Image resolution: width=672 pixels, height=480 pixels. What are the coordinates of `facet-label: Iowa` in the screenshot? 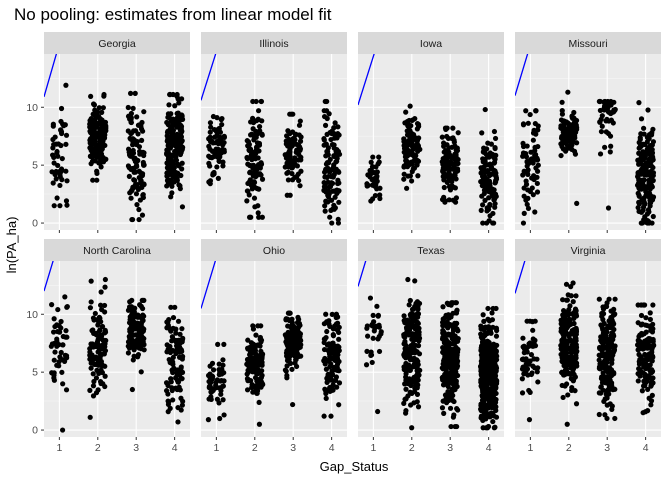 It's located at (431, 44).